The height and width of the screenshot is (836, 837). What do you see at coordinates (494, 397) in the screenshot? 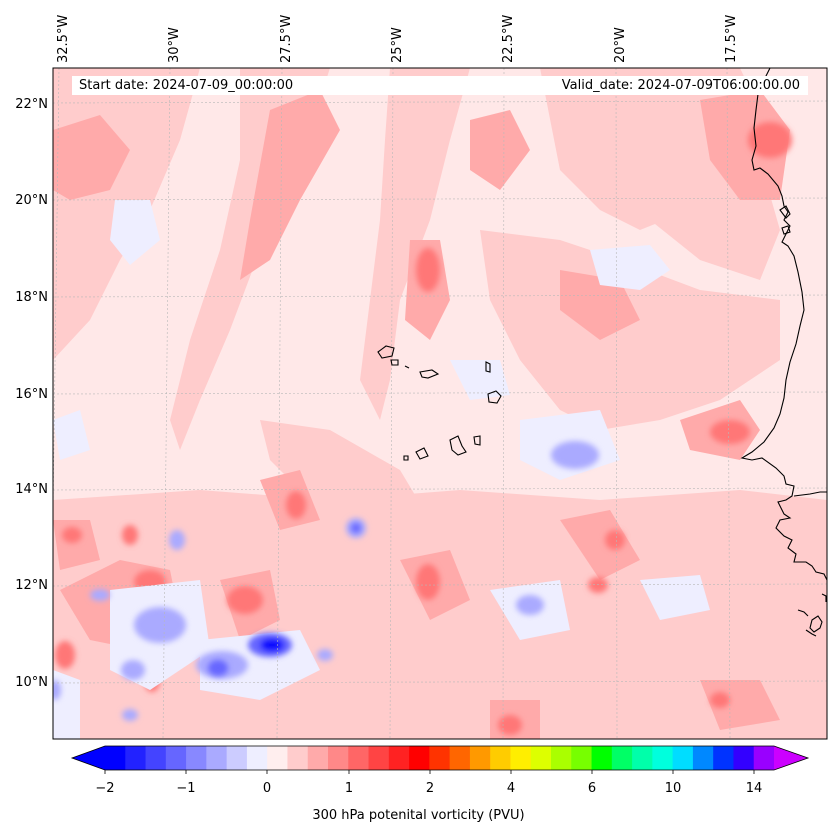
I see `island-boa-vista` at bounding box center [494, 397].